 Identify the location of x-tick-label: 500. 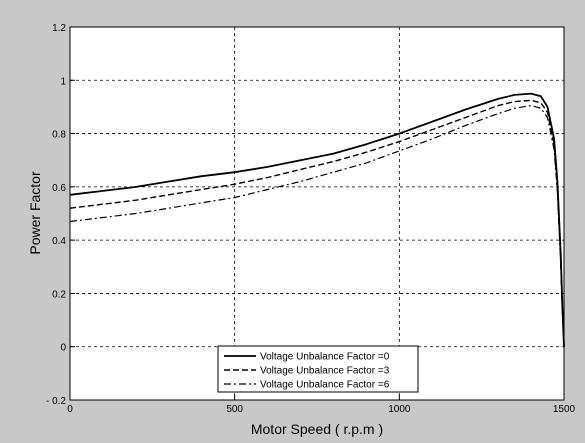
(234, 409).